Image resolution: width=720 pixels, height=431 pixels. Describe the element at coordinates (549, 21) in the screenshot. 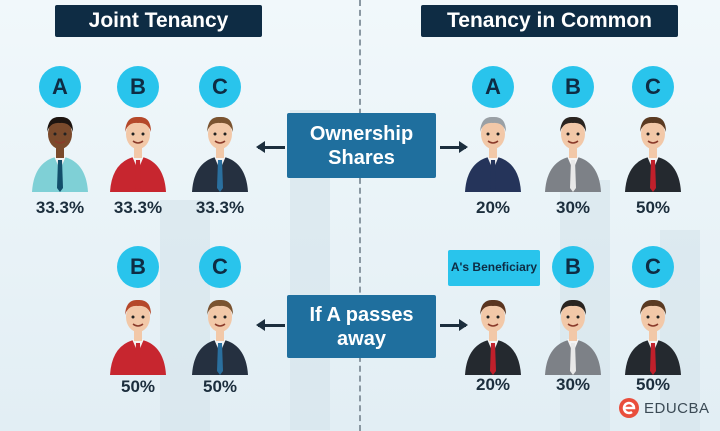

I see `tenancy-in-common-title: Tenancy in Common` at that location.